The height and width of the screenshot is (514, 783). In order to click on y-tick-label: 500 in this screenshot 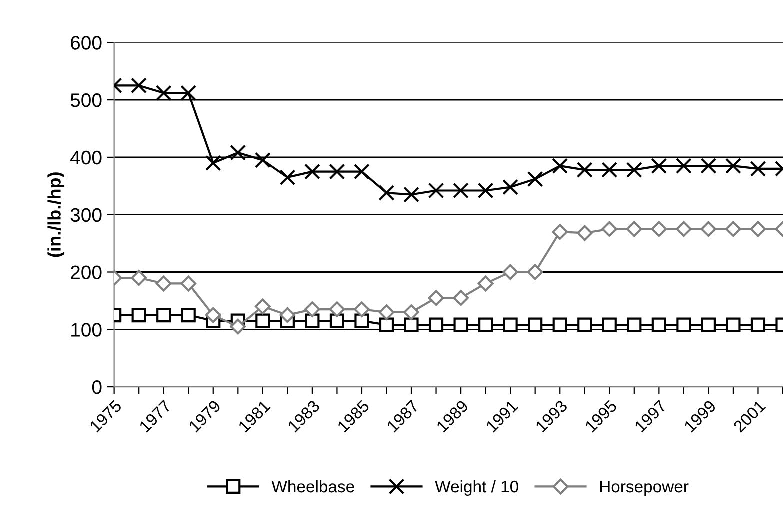, I will do `click(86, 101)`.